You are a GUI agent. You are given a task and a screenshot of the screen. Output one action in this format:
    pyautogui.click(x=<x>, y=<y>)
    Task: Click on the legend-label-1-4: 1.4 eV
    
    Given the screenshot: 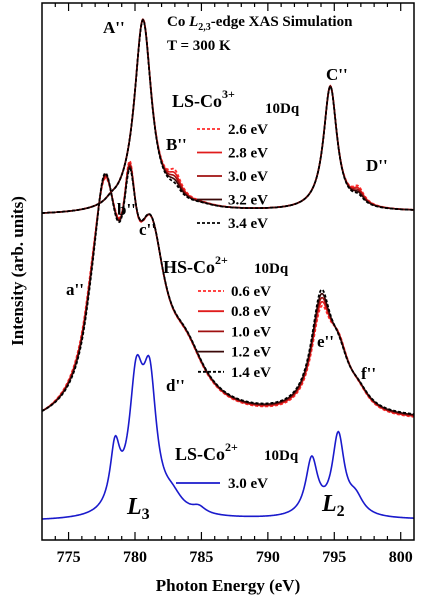 What is the action you would take?
    pyautogui.click(x=251, y=373)
    